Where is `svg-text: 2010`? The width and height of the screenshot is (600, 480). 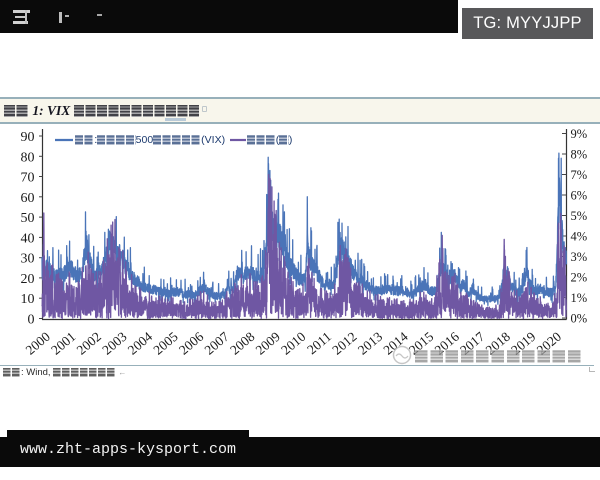 svg-text: 2010 is located at coordinates (293, 343).